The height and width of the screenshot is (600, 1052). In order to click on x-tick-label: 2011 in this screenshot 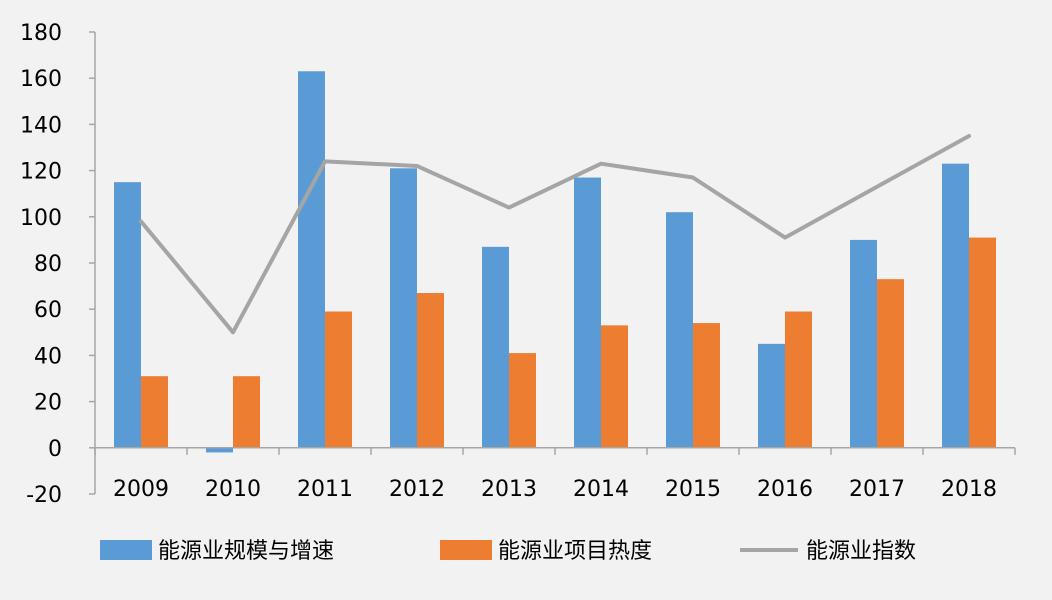, I will do `click(325, 489)`.